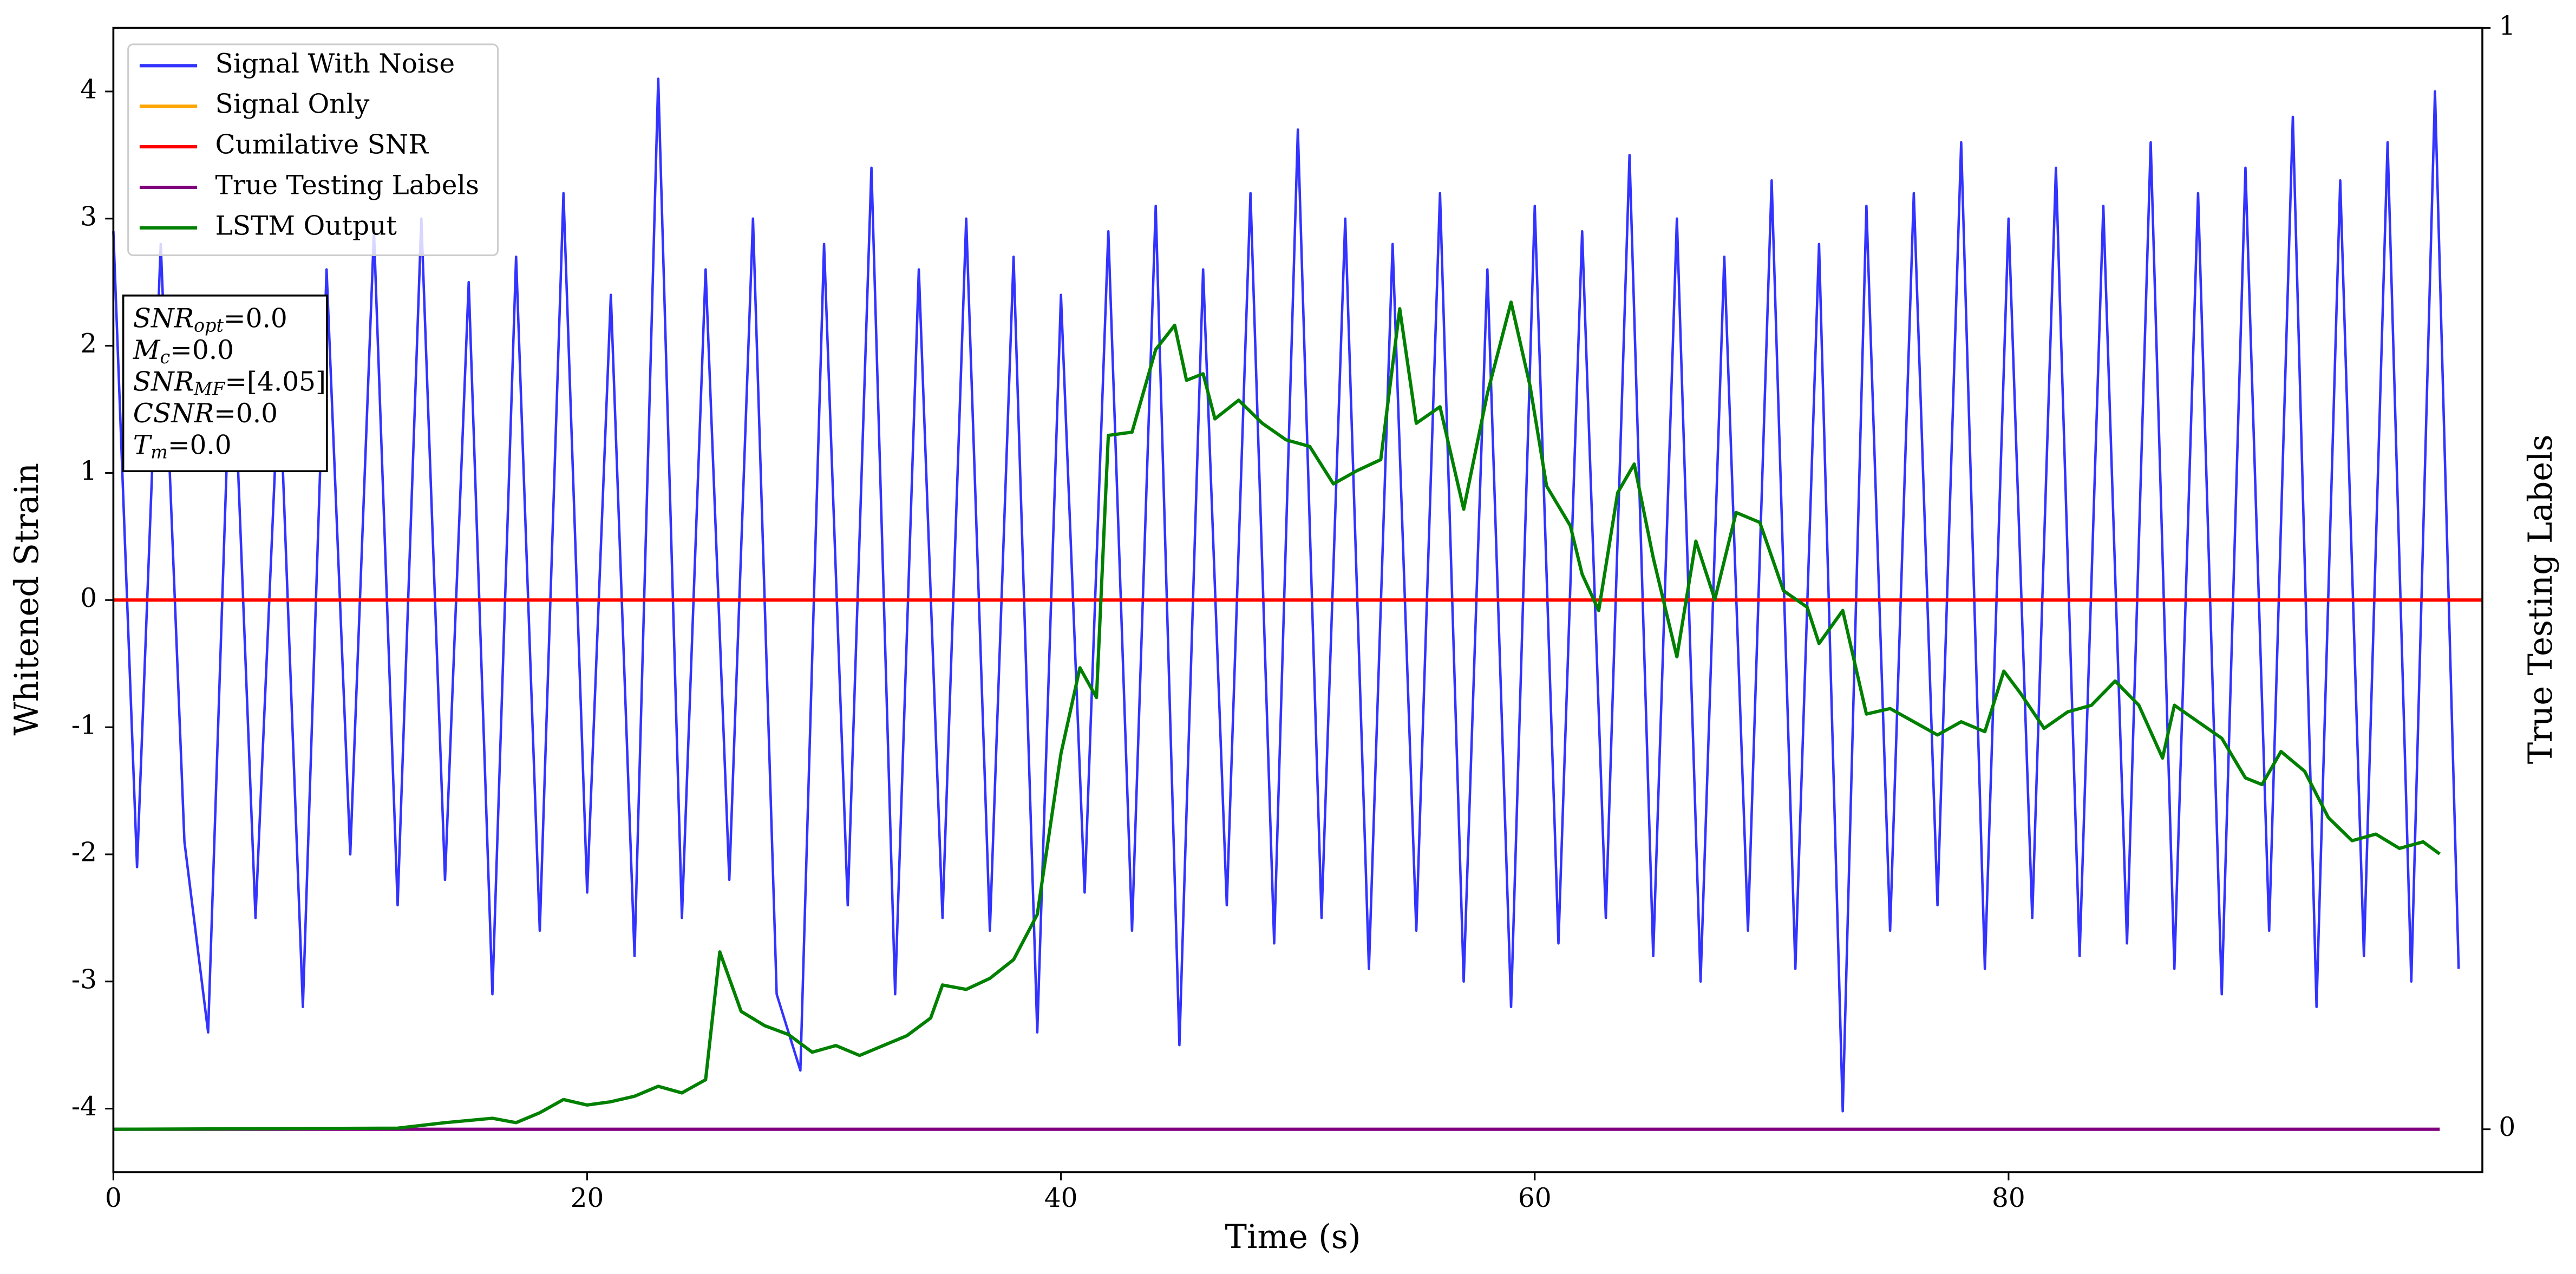  I want to click on annotation-subscript: MF, so click(210, 388).